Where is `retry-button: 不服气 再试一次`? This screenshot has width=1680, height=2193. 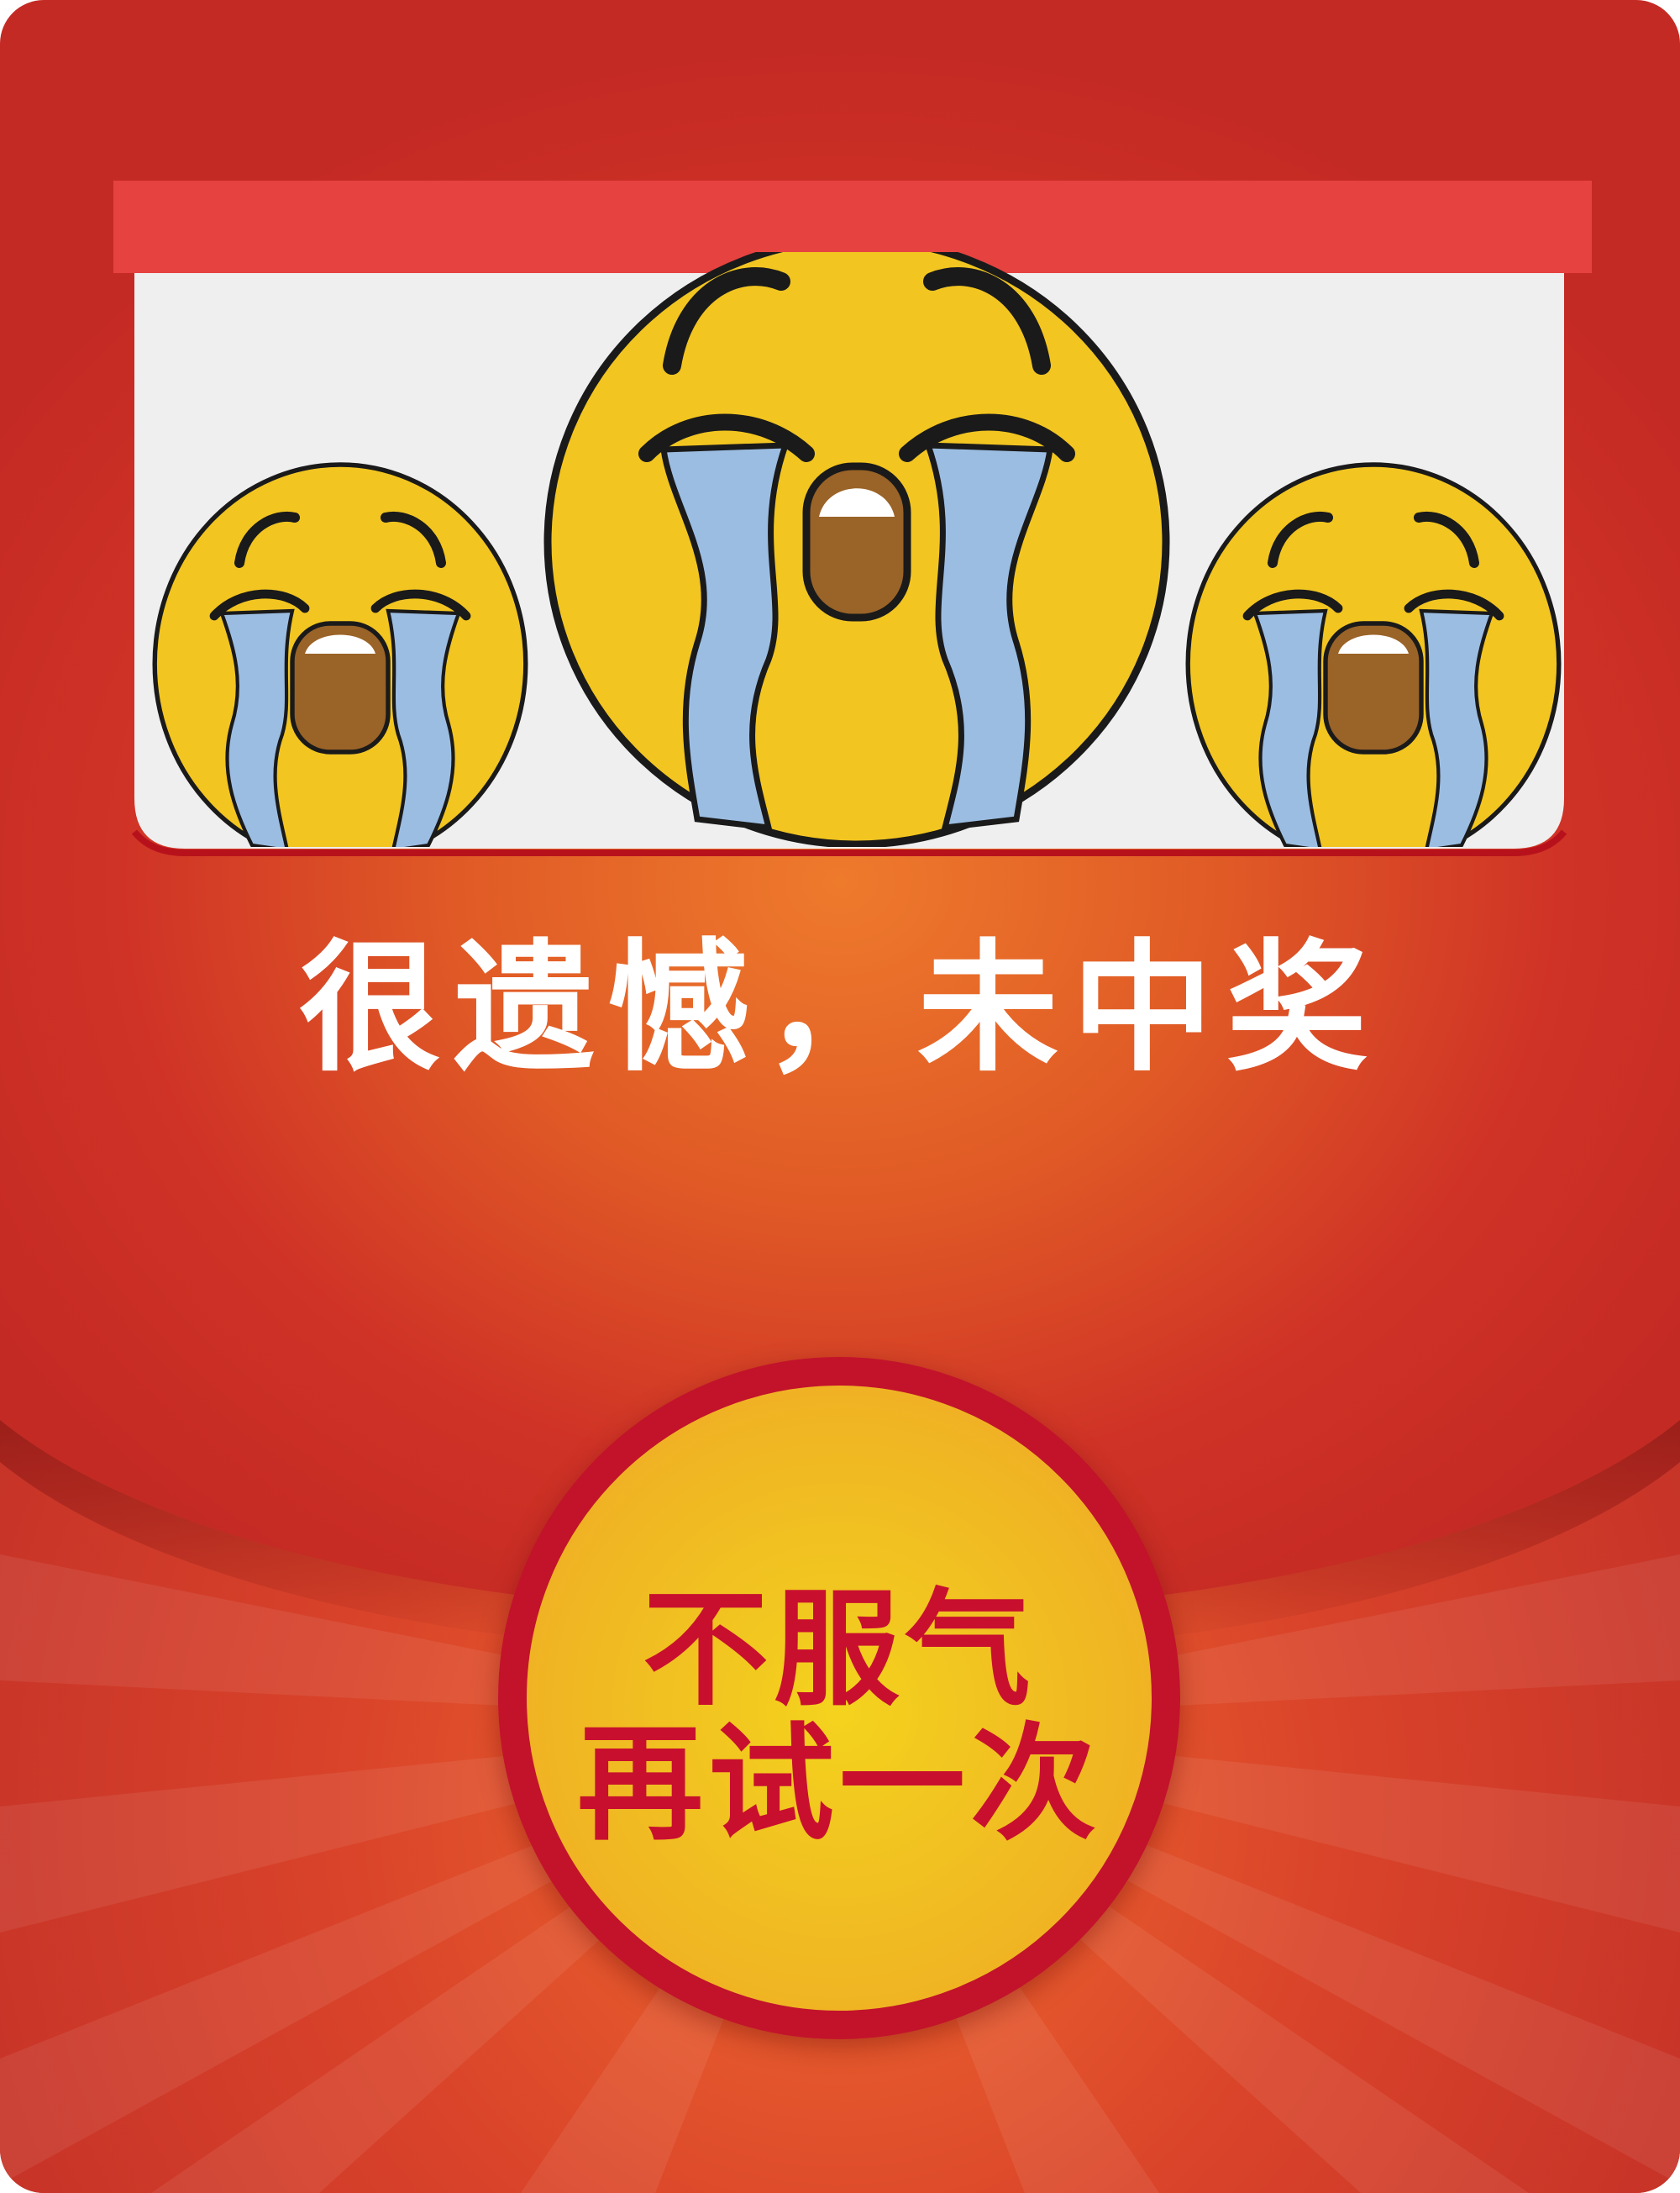 retry-button: 不服气 再试一次 is located at coordinates (839, 1698).